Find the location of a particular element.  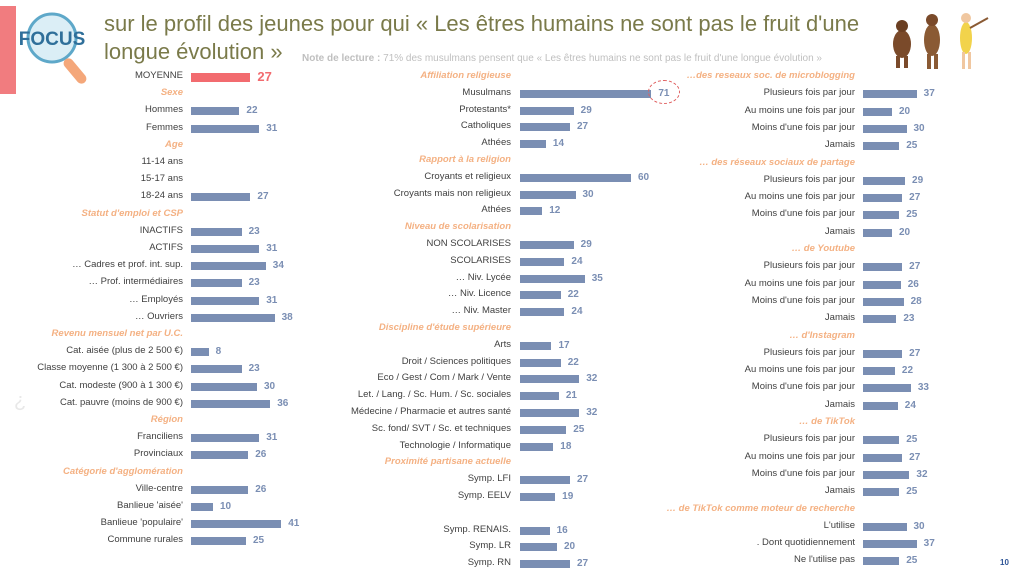

section-title: Sexe is located at coordinates (171, 93).